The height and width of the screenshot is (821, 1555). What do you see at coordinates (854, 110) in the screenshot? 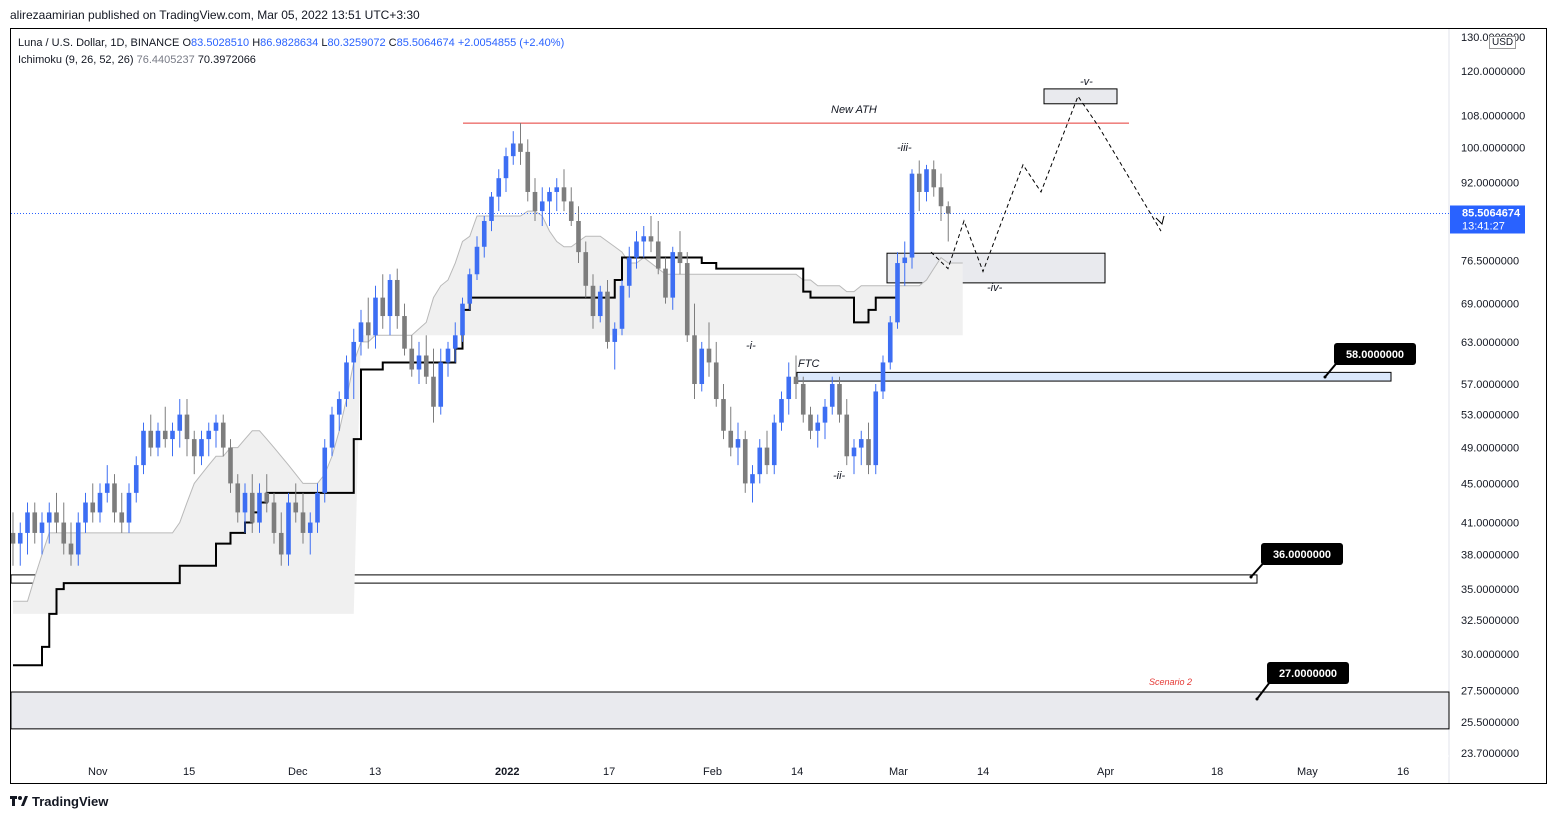
I see `annotation-label: New ATH` at bounding box center [854, 110].